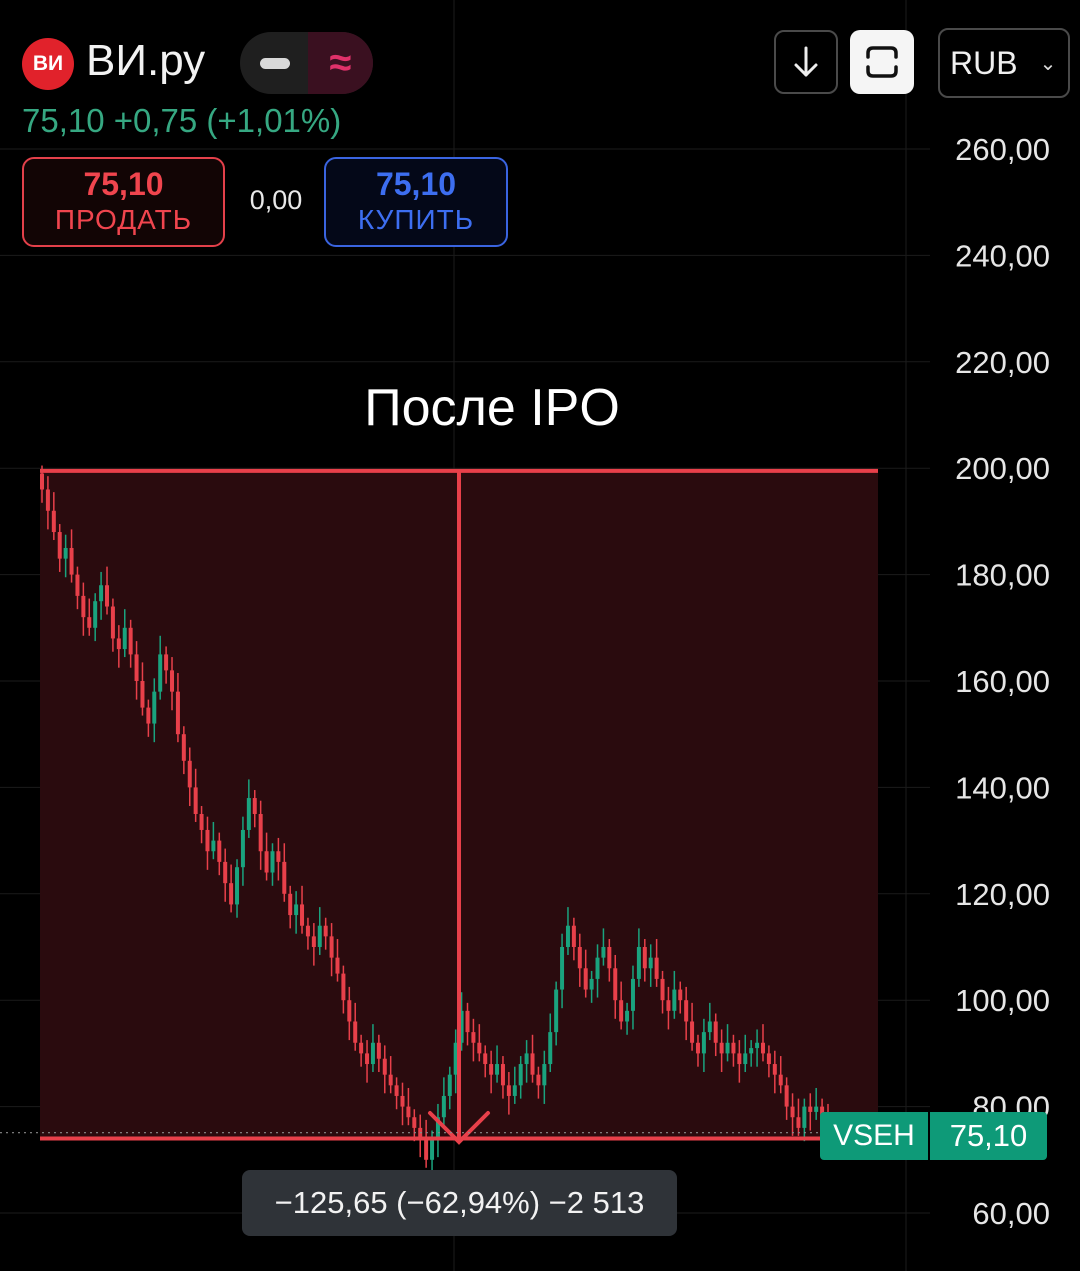 The width and height of the screenshot is (1080, 1271). Describe the element at coordinates (1002, 255) in the screenshot. I see `y-tick-label: 240,00` at that location.